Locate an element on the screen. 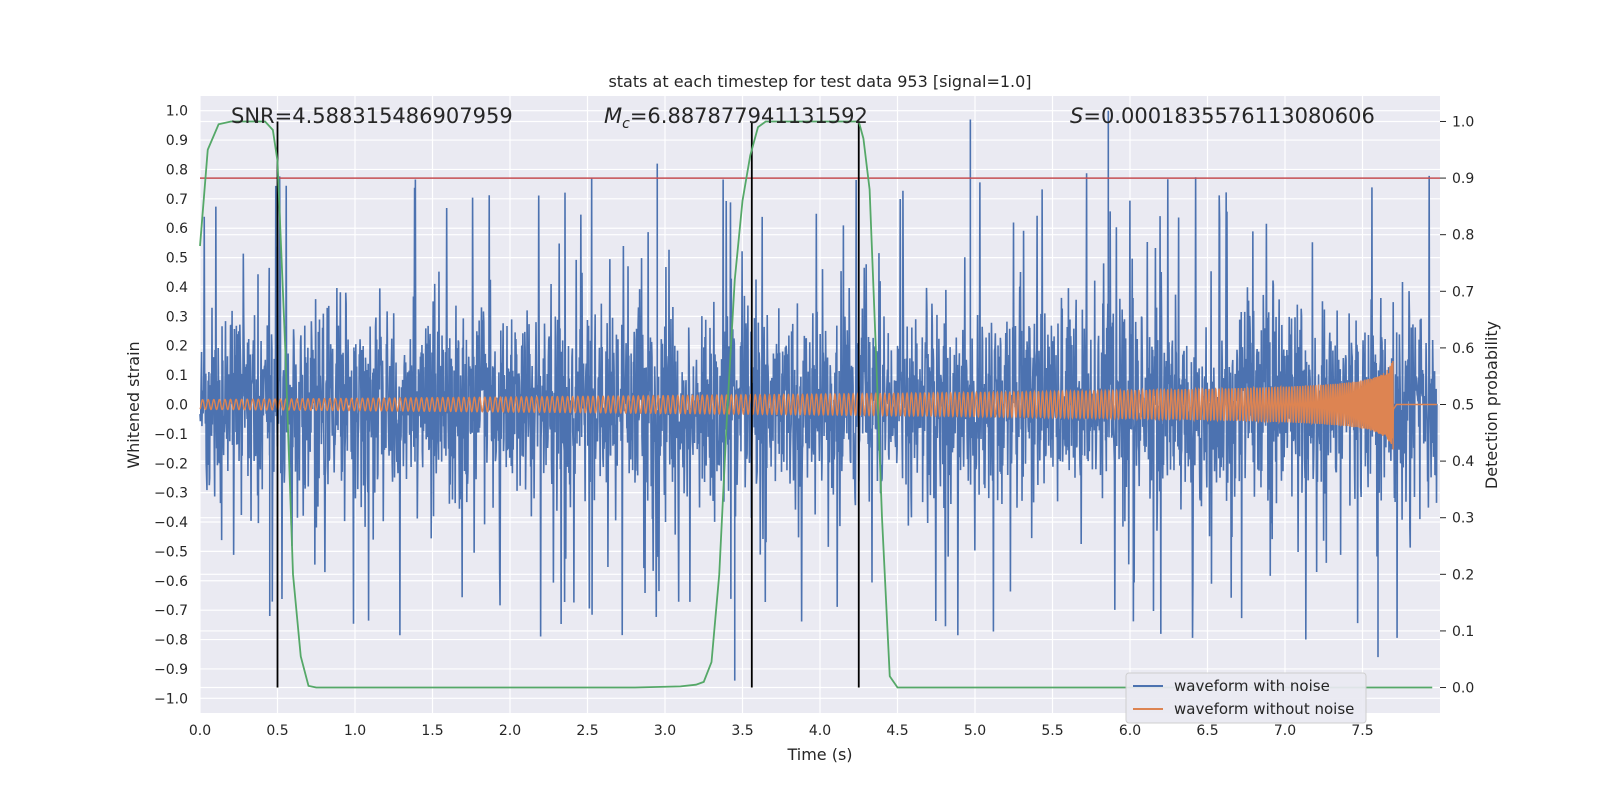 This screenshot has height=800, width=1600. y2-tick-label: 0.3 is located at coordinates (1463, 519).